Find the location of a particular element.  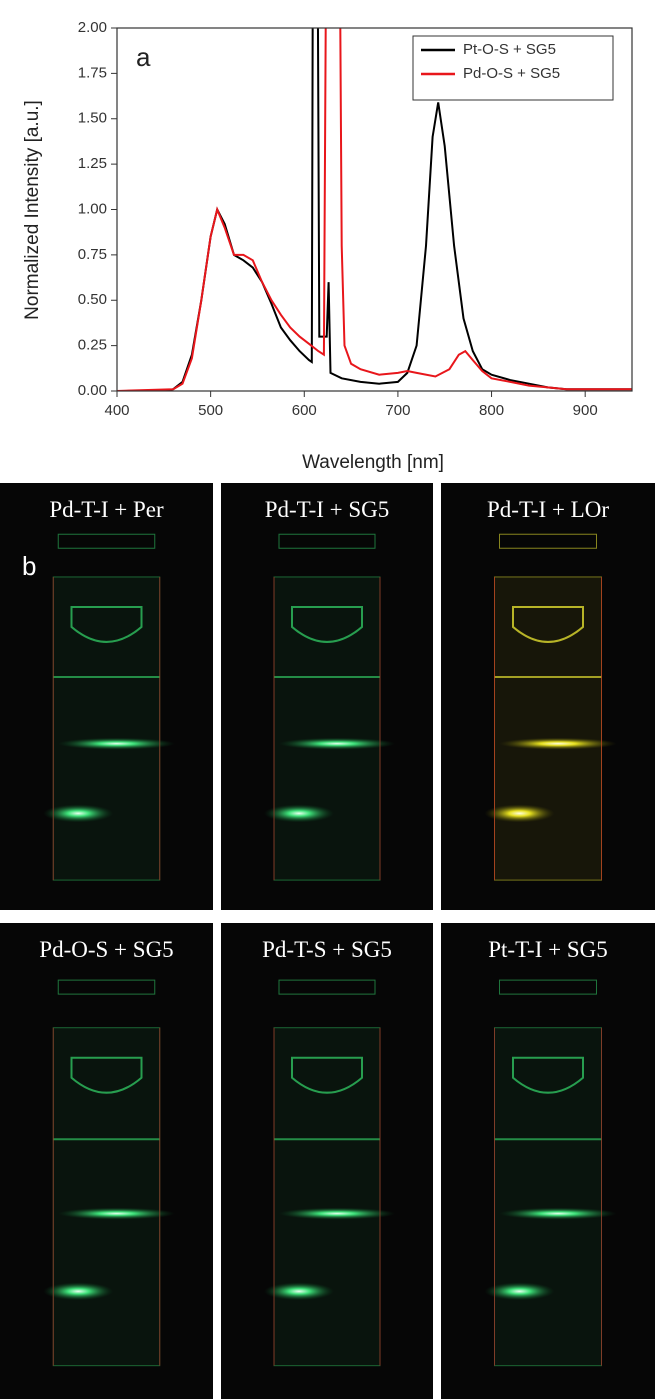

photo-caption: Pd-T-S + SG5 is located at coordinates (327, 949).